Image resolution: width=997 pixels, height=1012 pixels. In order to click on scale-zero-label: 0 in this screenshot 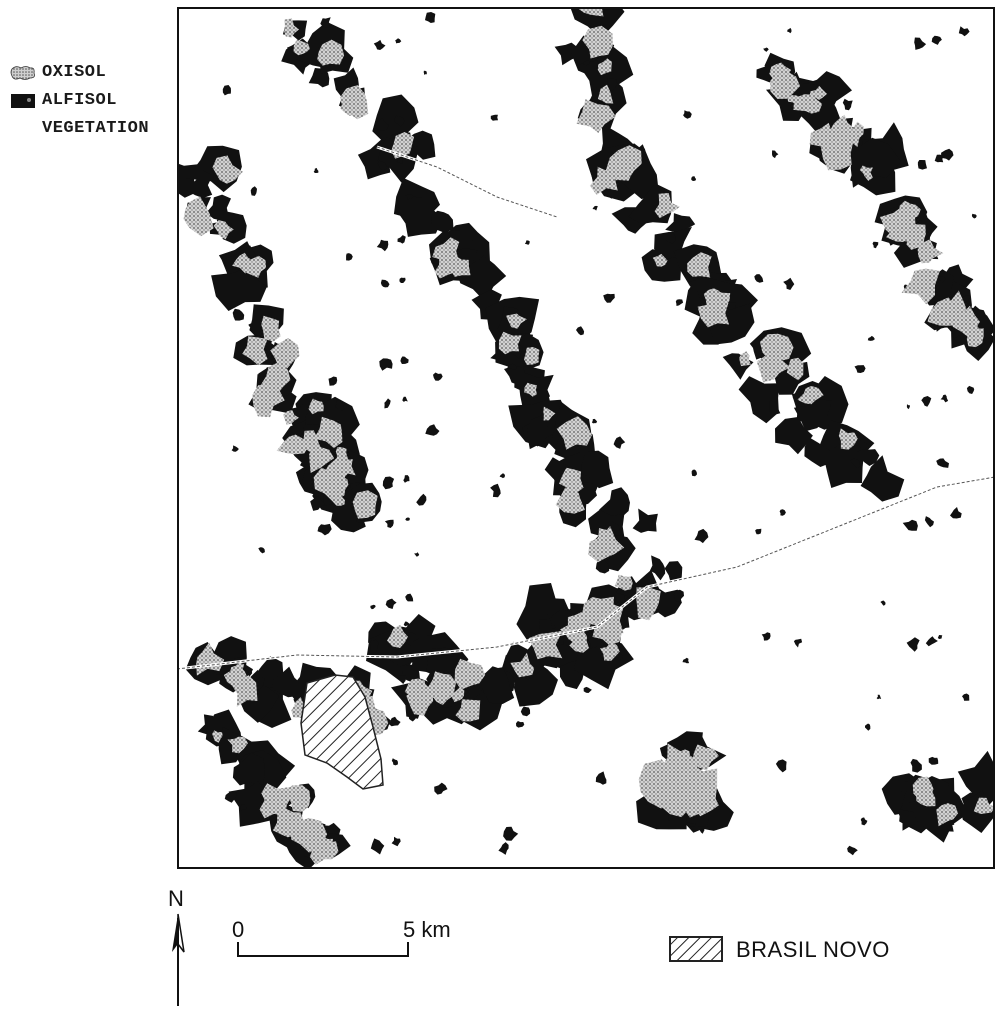, I will do `click(238, 929)`.